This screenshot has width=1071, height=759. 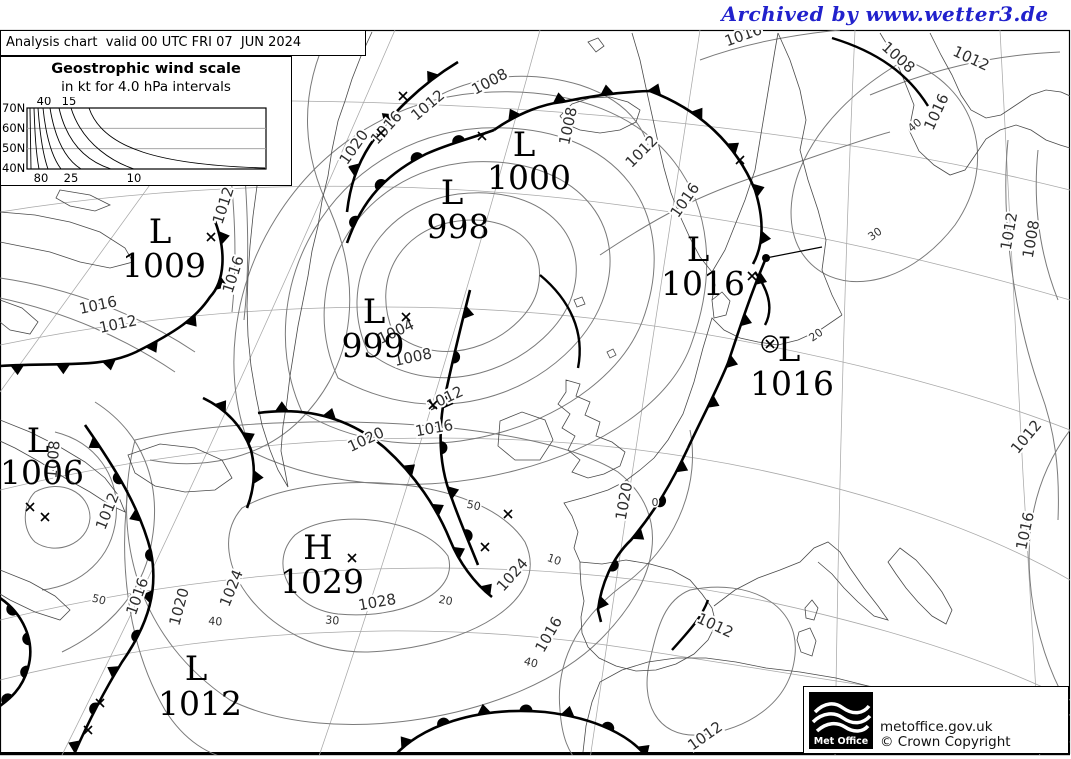 I want to click on cold-front-greenland, so click(x=112, y=291).